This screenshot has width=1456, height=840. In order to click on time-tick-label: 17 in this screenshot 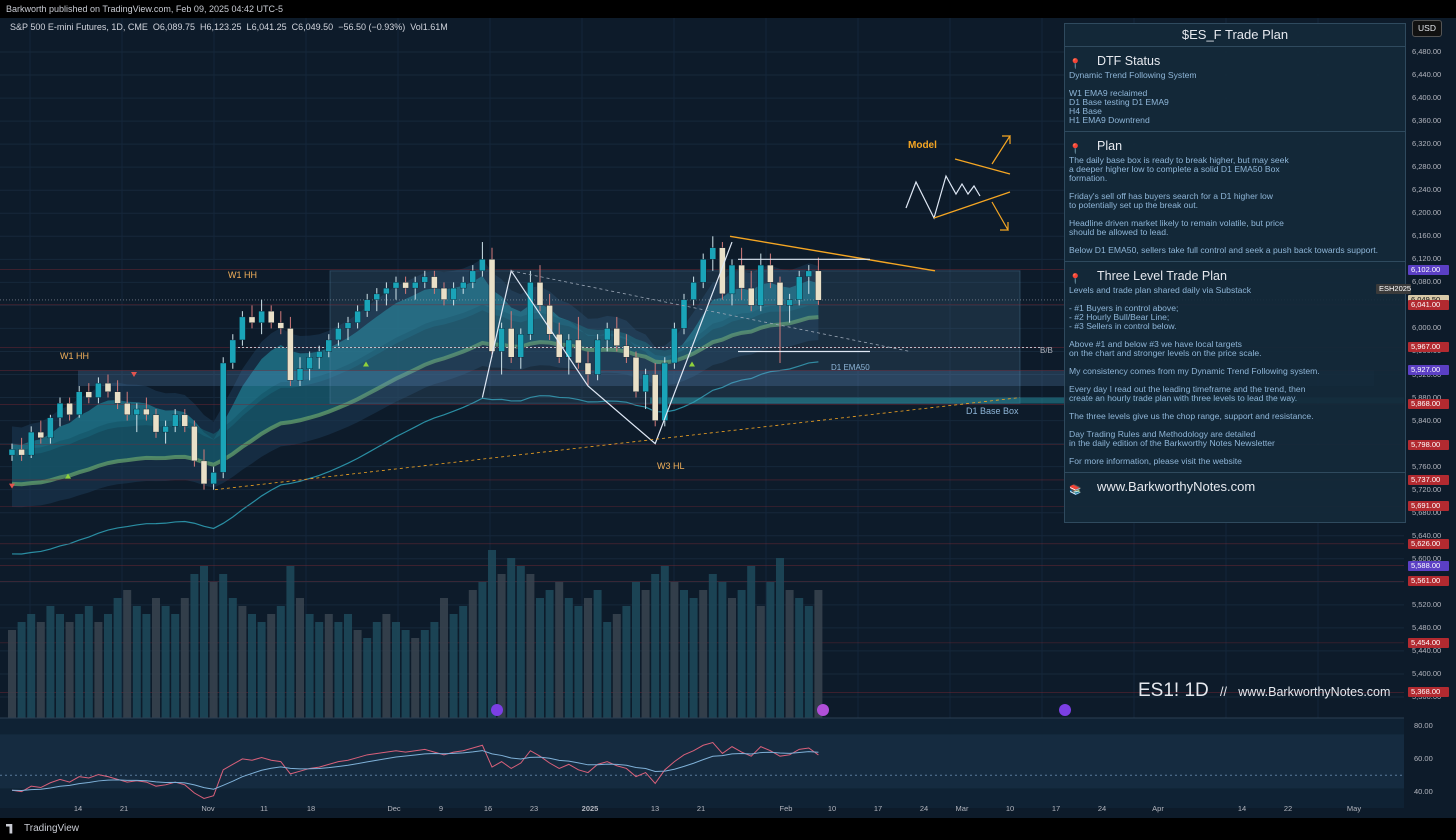, I will do `click(878, 808)`.